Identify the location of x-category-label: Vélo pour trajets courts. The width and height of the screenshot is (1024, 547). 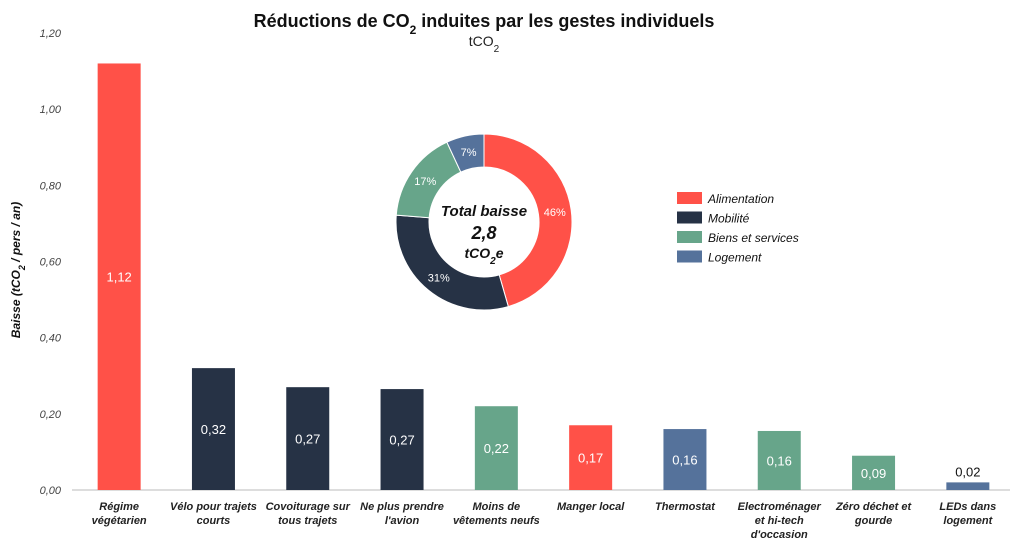
(213, 514).